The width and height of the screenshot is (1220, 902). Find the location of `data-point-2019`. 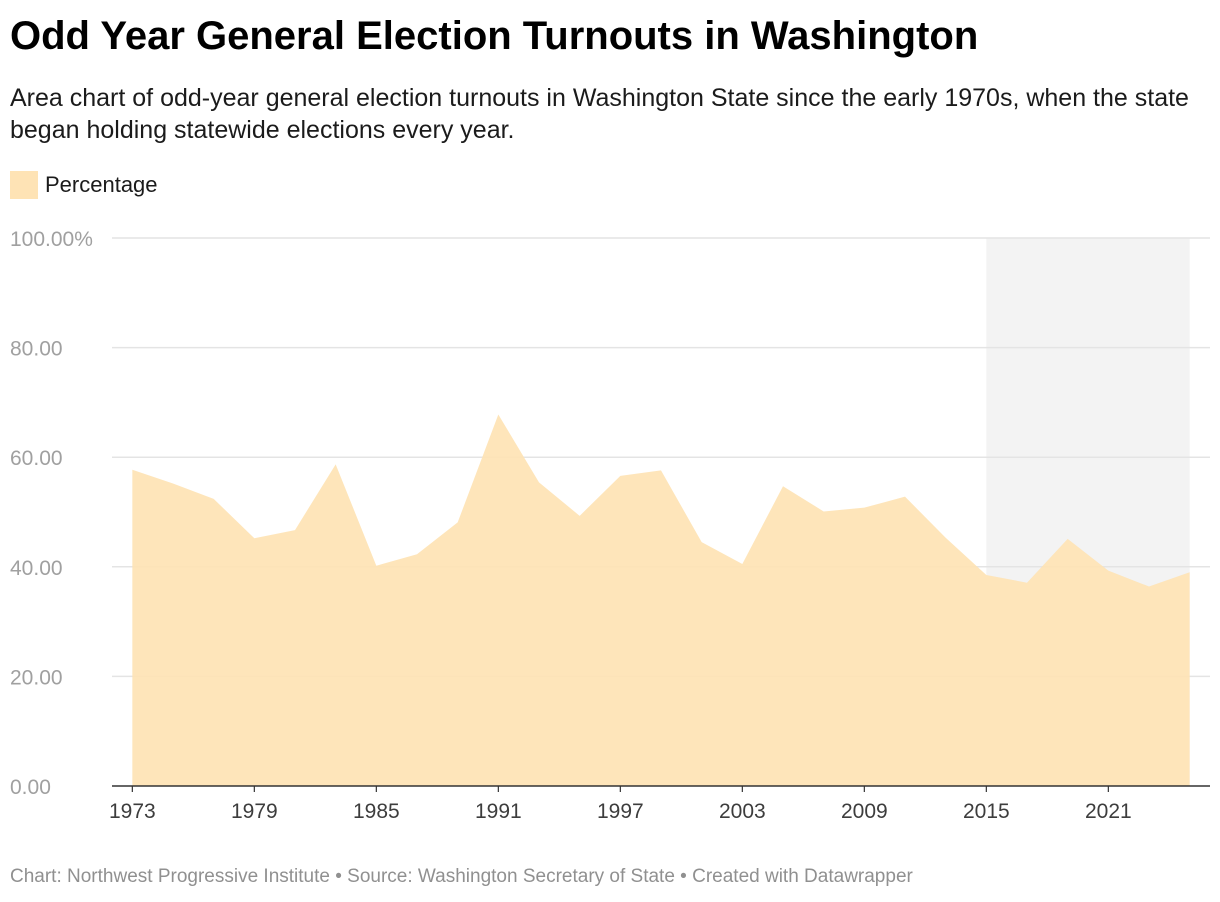

data-point-2019 is located at coordinates (1068, 539).